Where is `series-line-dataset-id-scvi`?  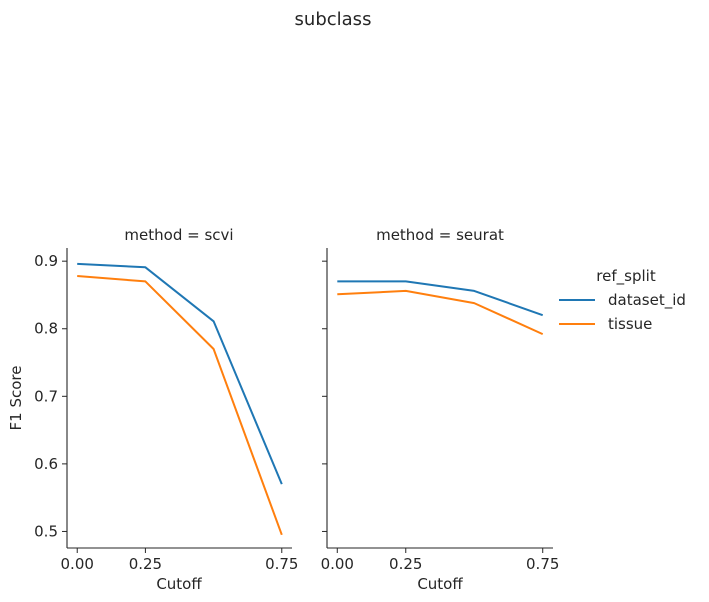
series-line-dataset-id-scvi is located at coordinates (180, 373).